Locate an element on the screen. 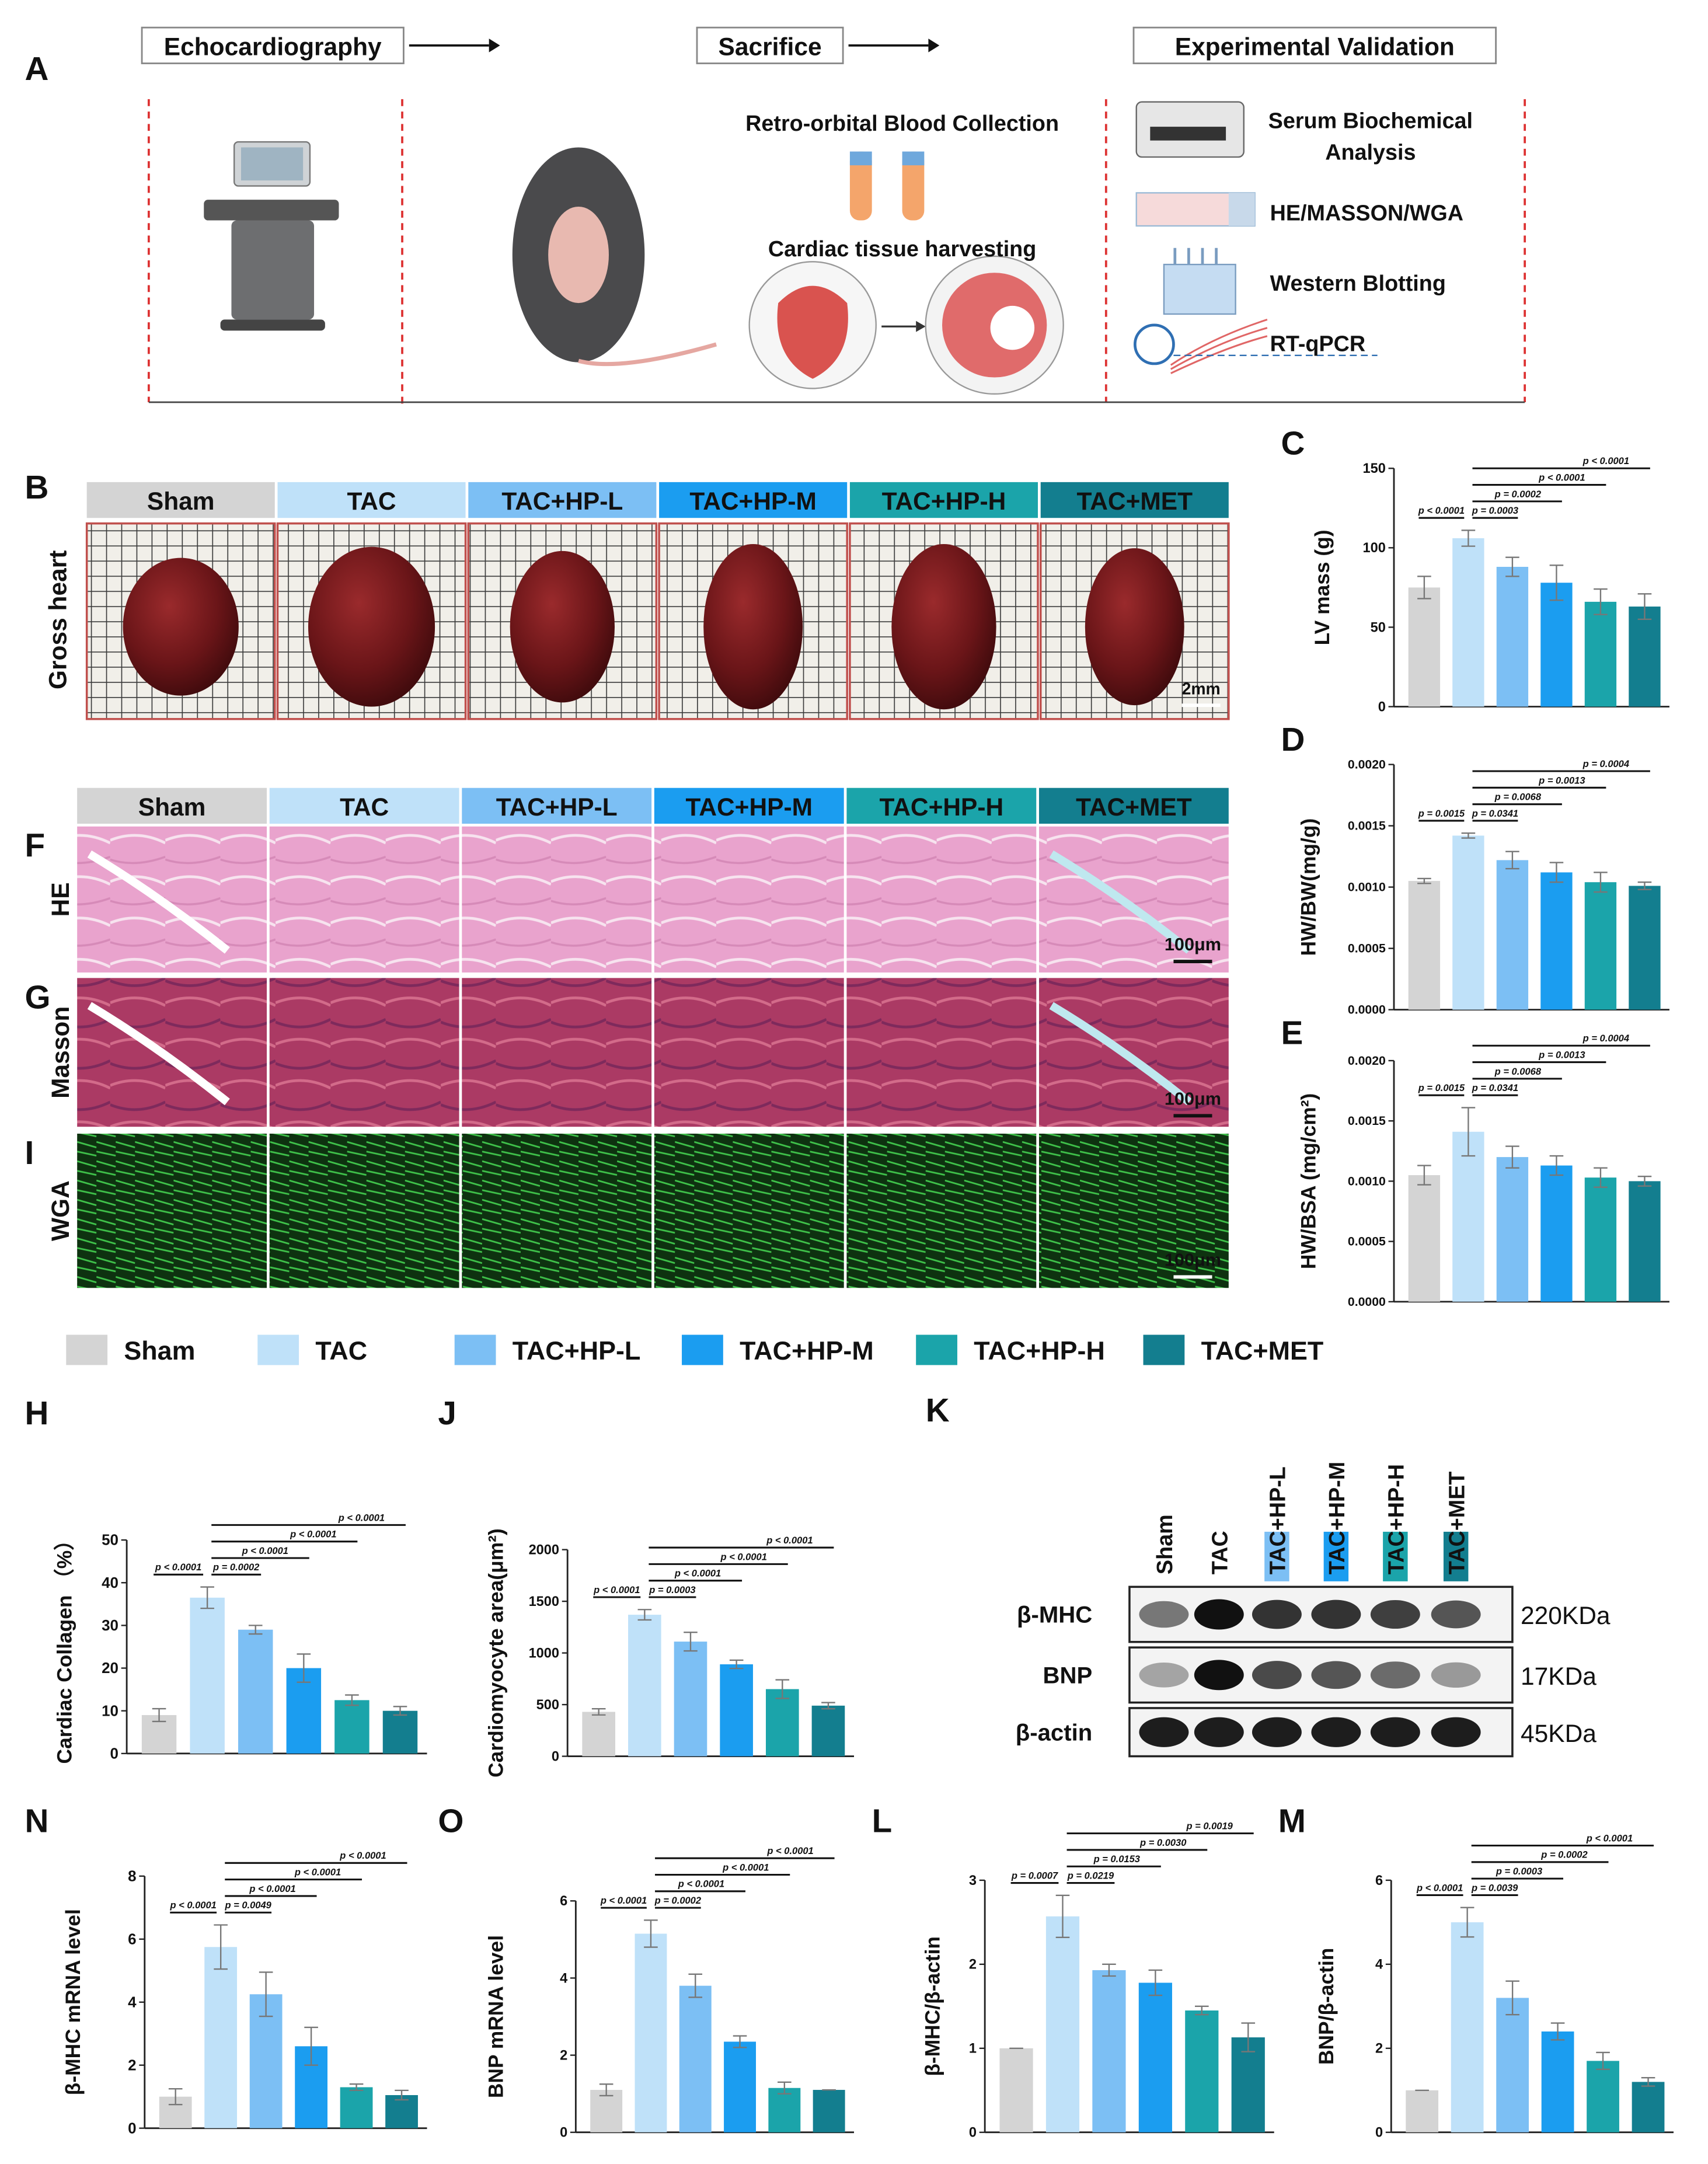 The height and width of the screenshot is (2164, 1708). panel-label: C is located at coordinates (1293, 444).